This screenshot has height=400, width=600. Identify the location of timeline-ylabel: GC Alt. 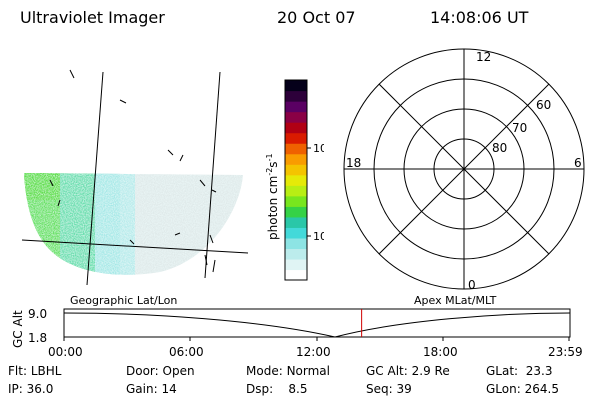
(18, 329).